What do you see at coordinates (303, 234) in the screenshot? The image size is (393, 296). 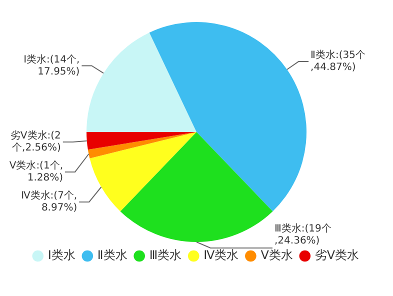 I see `data-label: Ⅲ类水:(19个,24.36%)` at bounding box center [303, 234].